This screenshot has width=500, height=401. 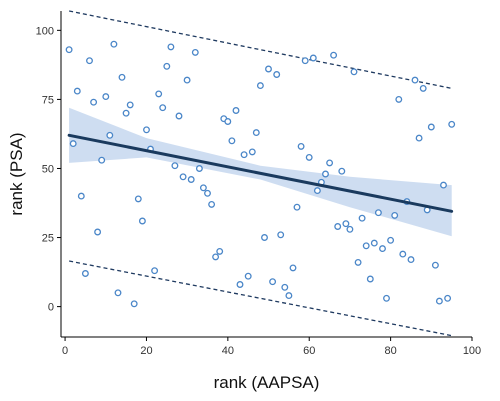 What do you see at coordinates (309, 351) in the screenshot?
I see `x-tick-label: 60` at bounding box center [309, 351].